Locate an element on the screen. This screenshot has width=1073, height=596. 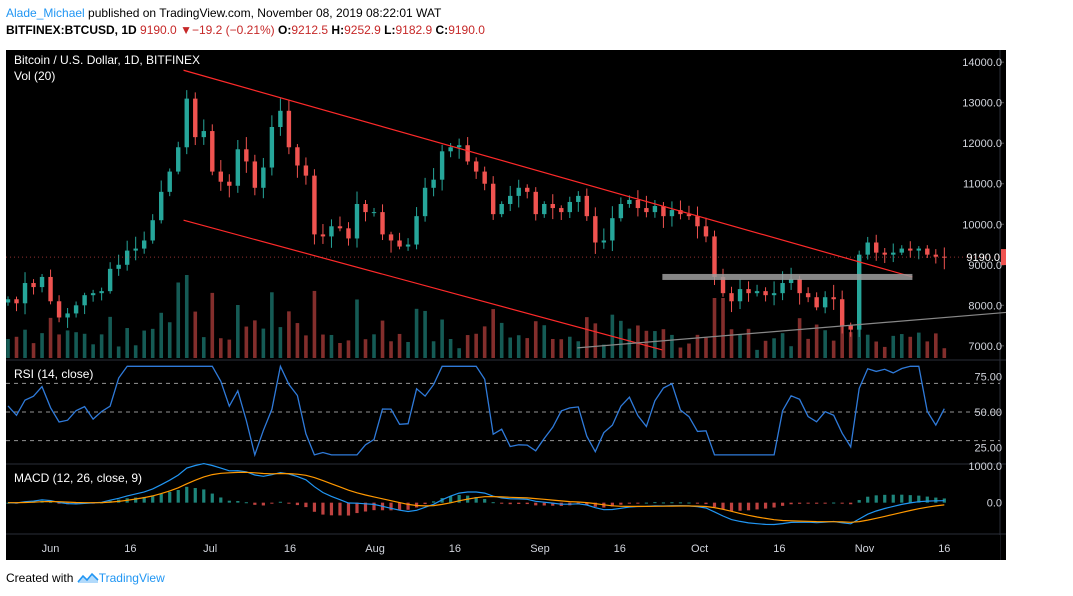
macd-line is located at coordinates (476, 494).